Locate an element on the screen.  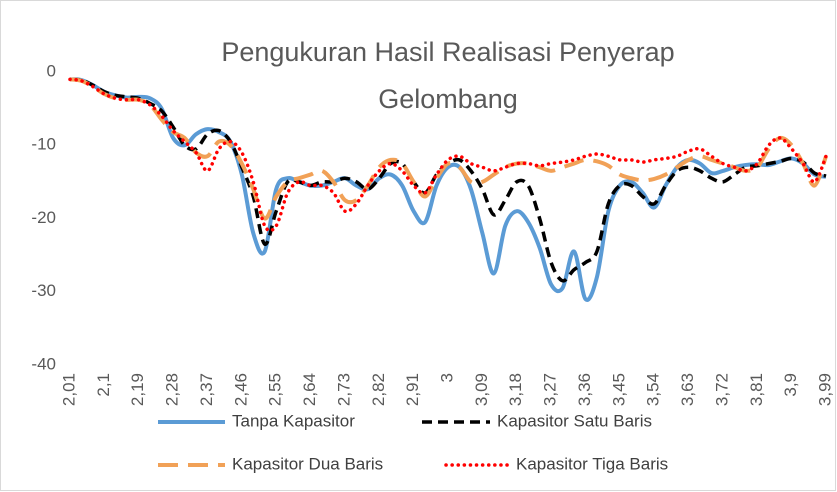
x-tick-label: 3,27 is located at coordinates (550, 389).